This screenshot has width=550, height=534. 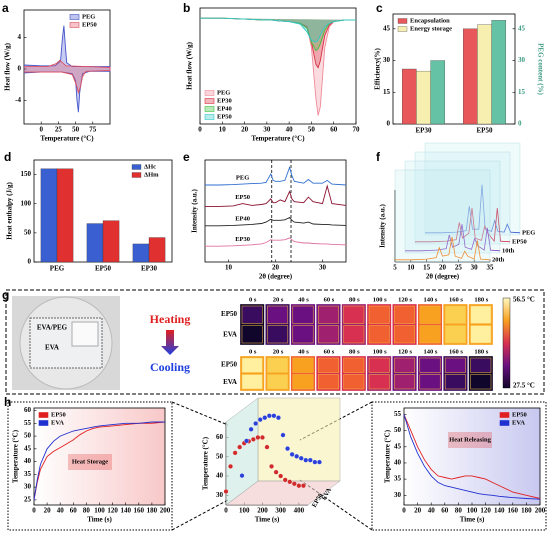 What do you see at coordinates (57, 269) in the screenshot?
I see `x-tick-label: PEG` at bounding box center [57, 269].